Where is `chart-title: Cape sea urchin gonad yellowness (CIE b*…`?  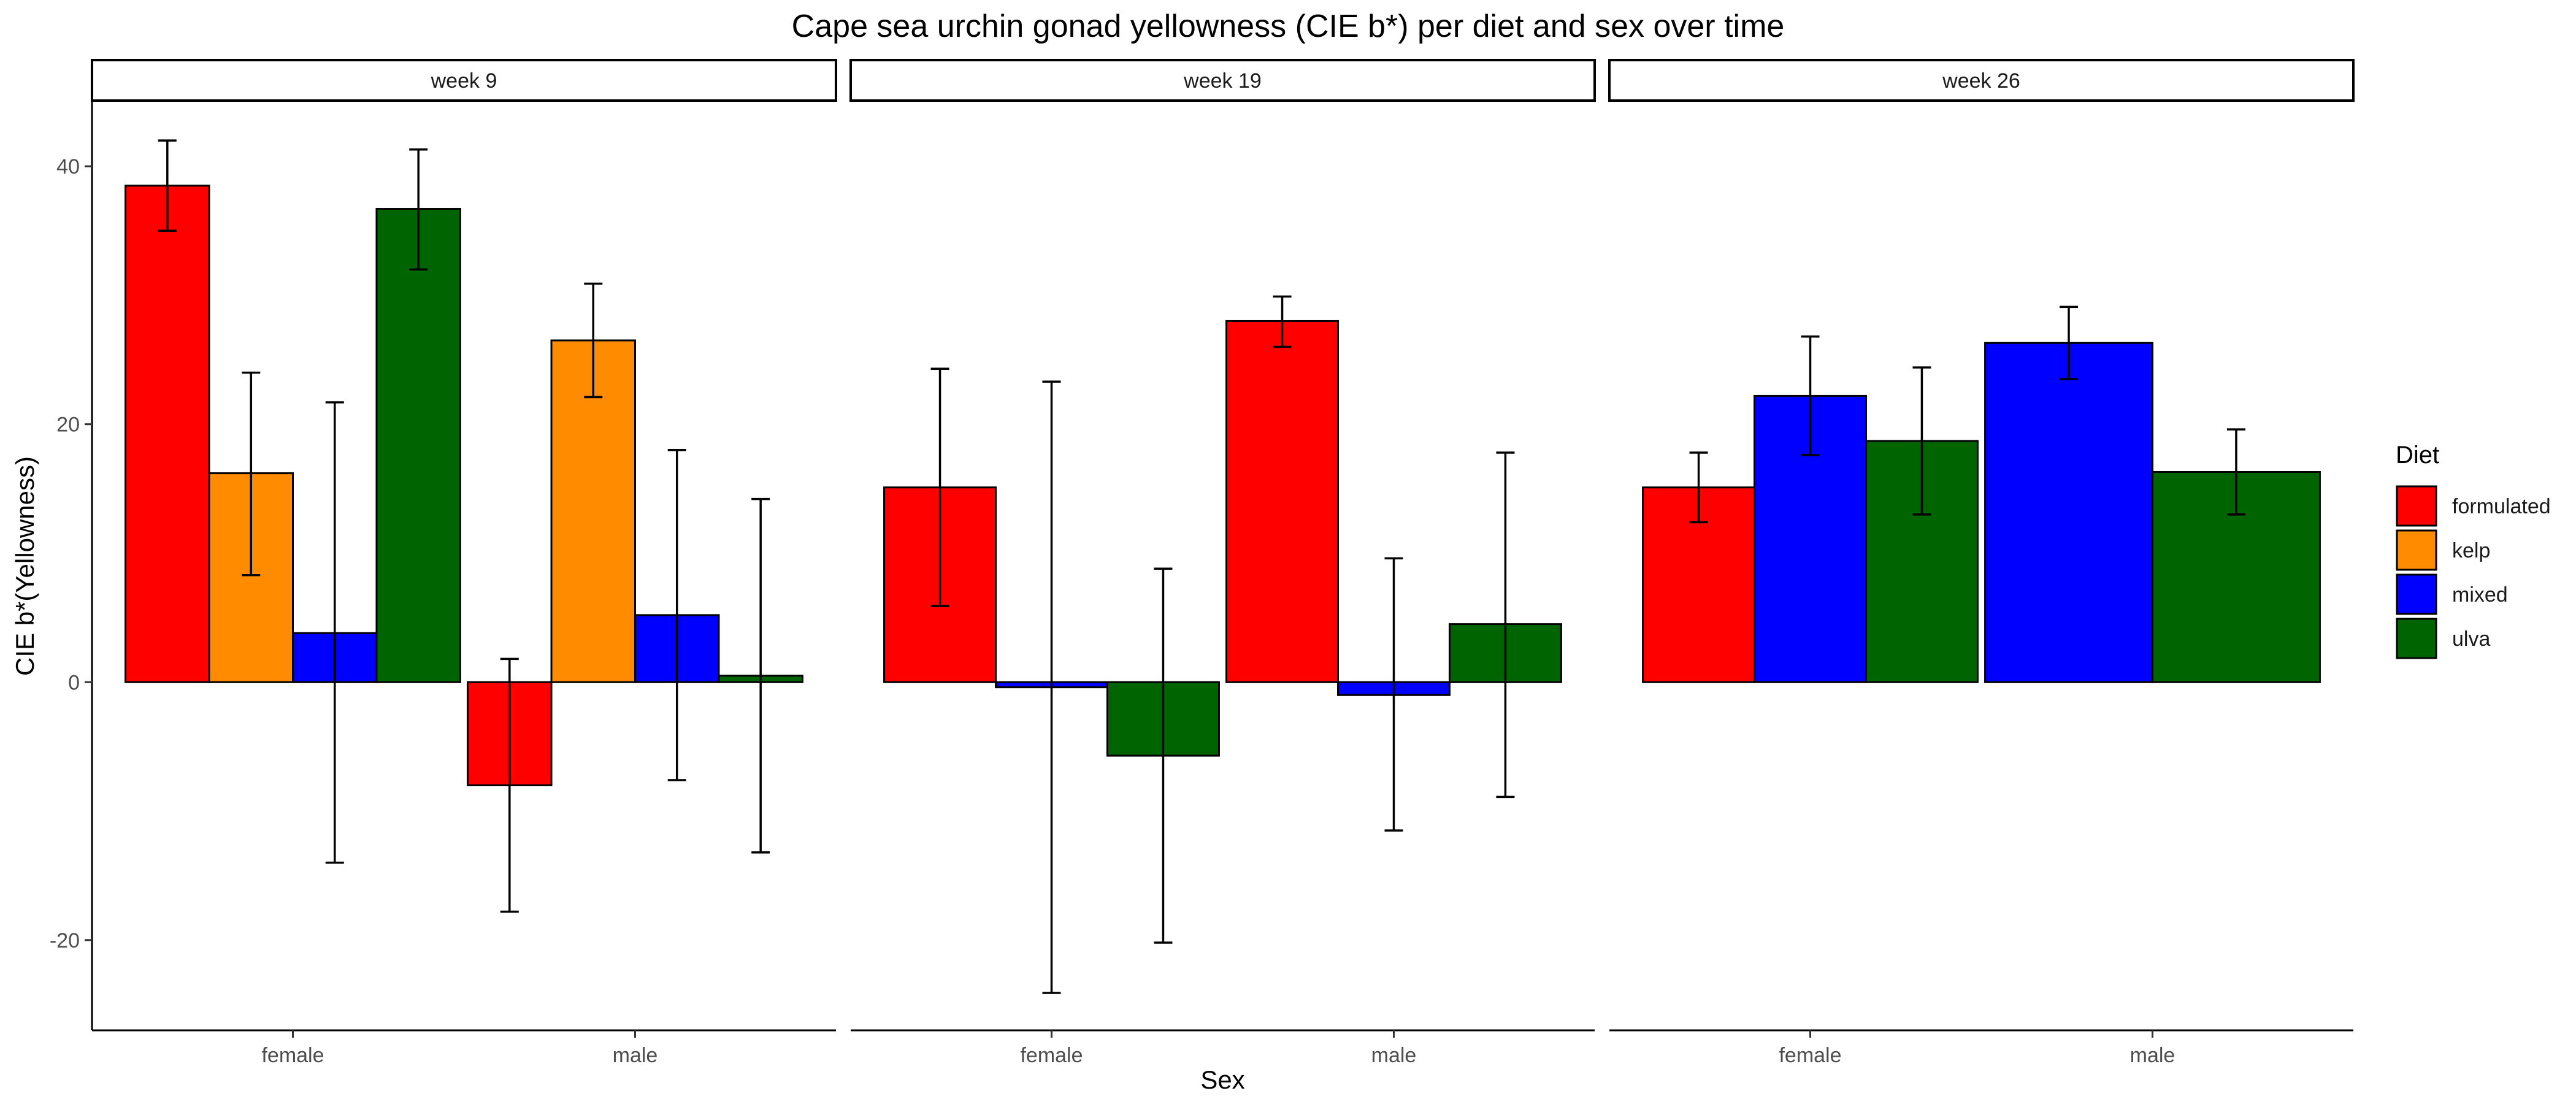
chart-title: Cape sea urchin gonad yellowness (CIE b*… is located at coordinates (1288, 26).